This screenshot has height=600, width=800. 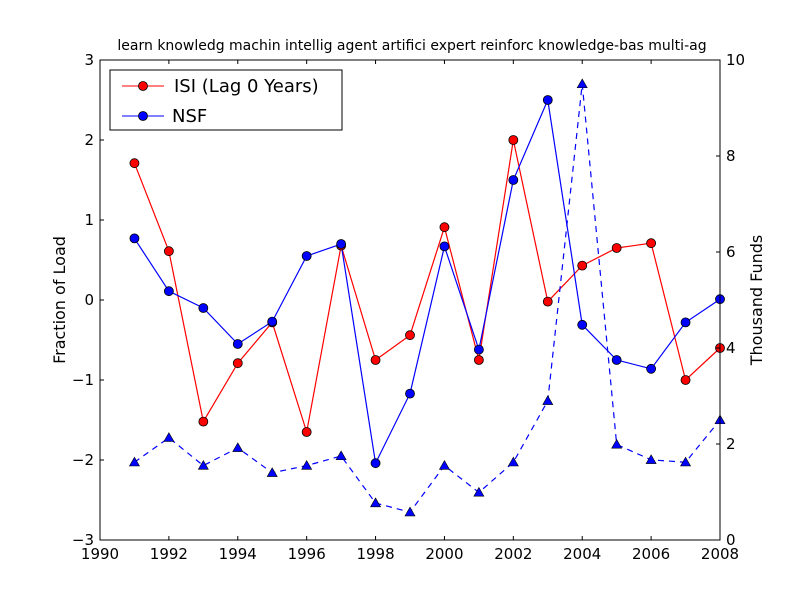 I want to click on y2-tick-label: 8, so click(x=731, y=156).